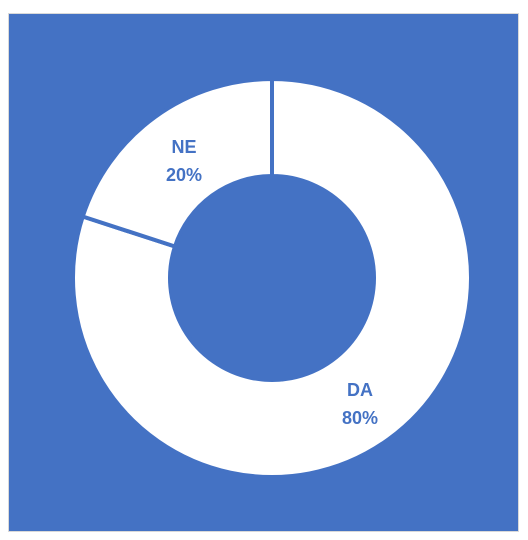 This screenshot has width=528, height=540. Describe the element at coordinates (184, 175) in the screenshot. I see `data-label-ne-percent: 20%` at that location.